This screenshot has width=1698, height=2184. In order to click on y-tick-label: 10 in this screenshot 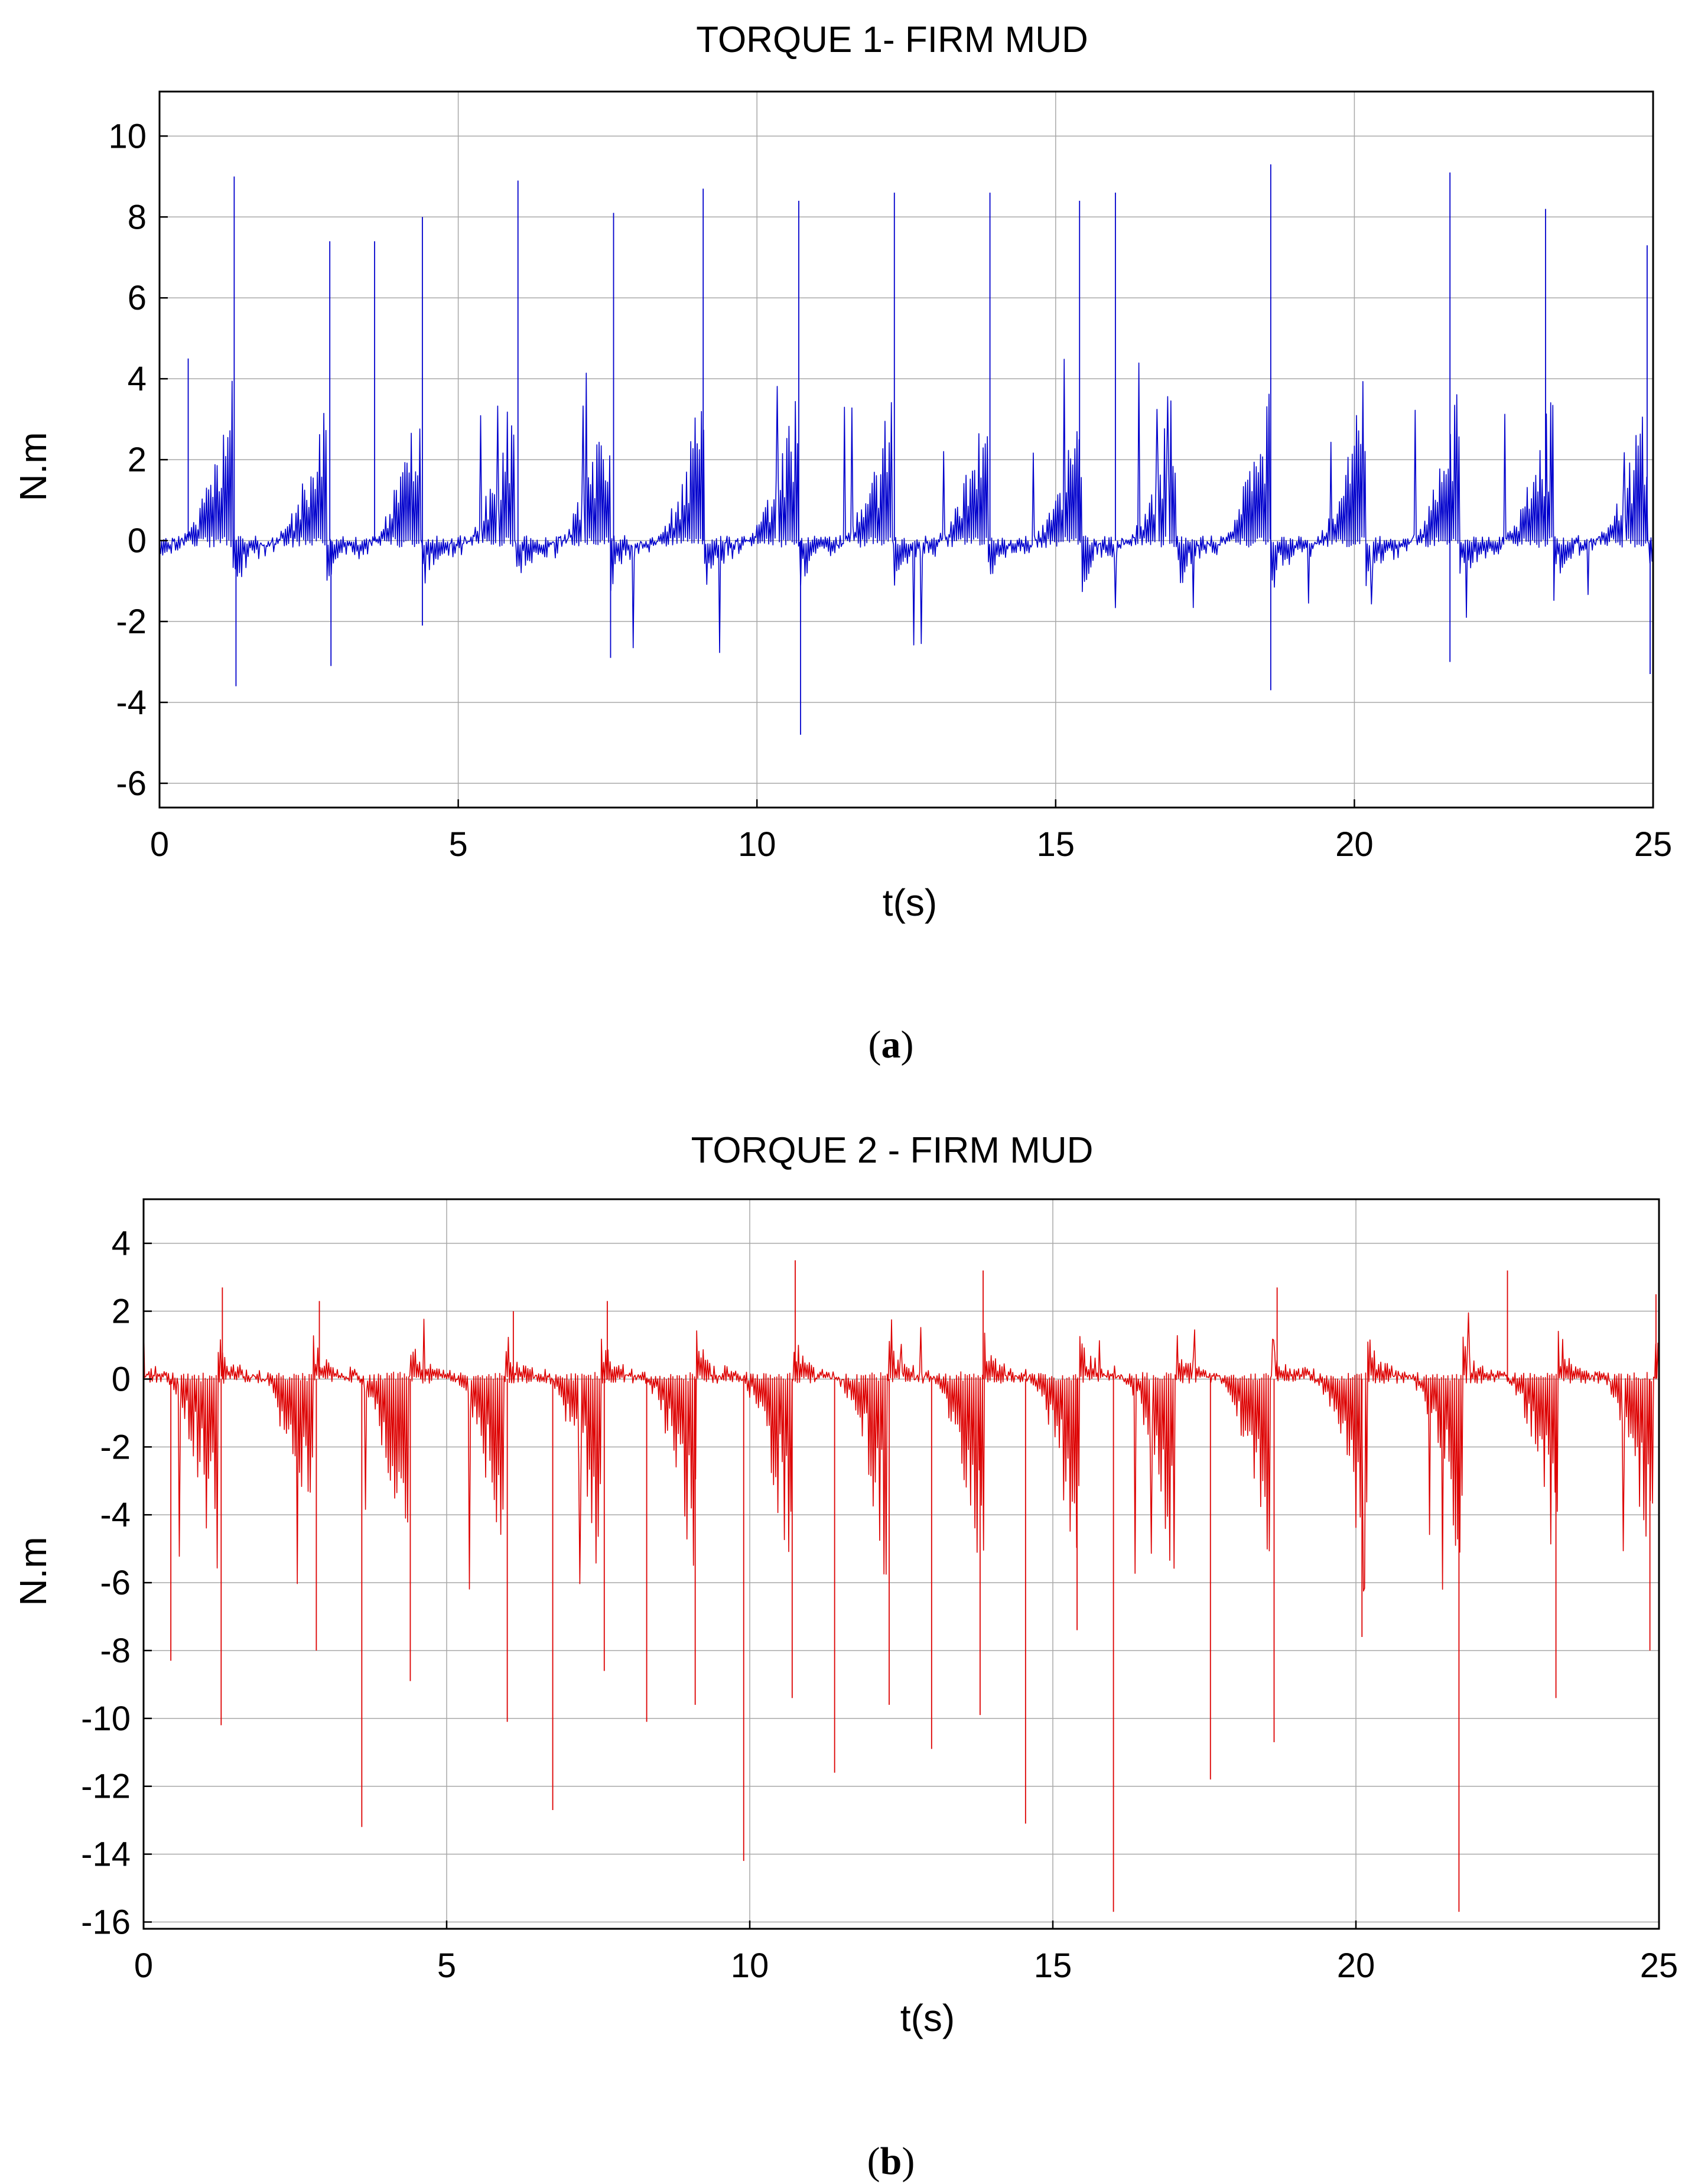, I will do `click(128, 136)`.